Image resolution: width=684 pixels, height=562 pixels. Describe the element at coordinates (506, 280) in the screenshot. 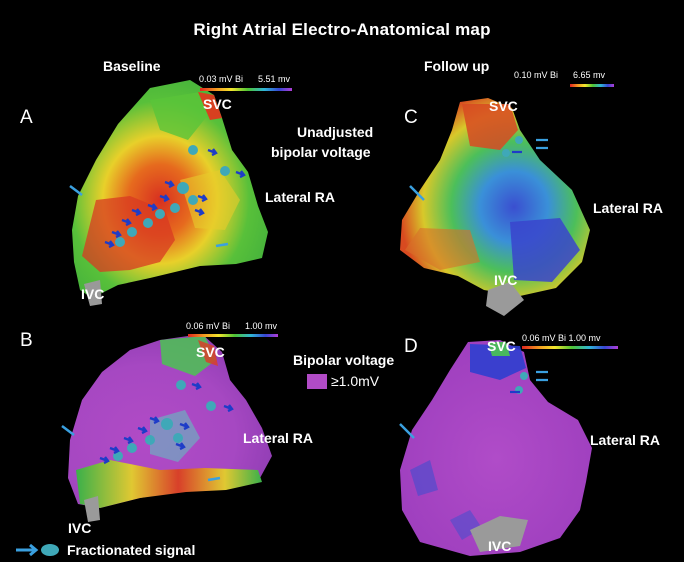

I see `ivc-label-c: IVC` at that location.